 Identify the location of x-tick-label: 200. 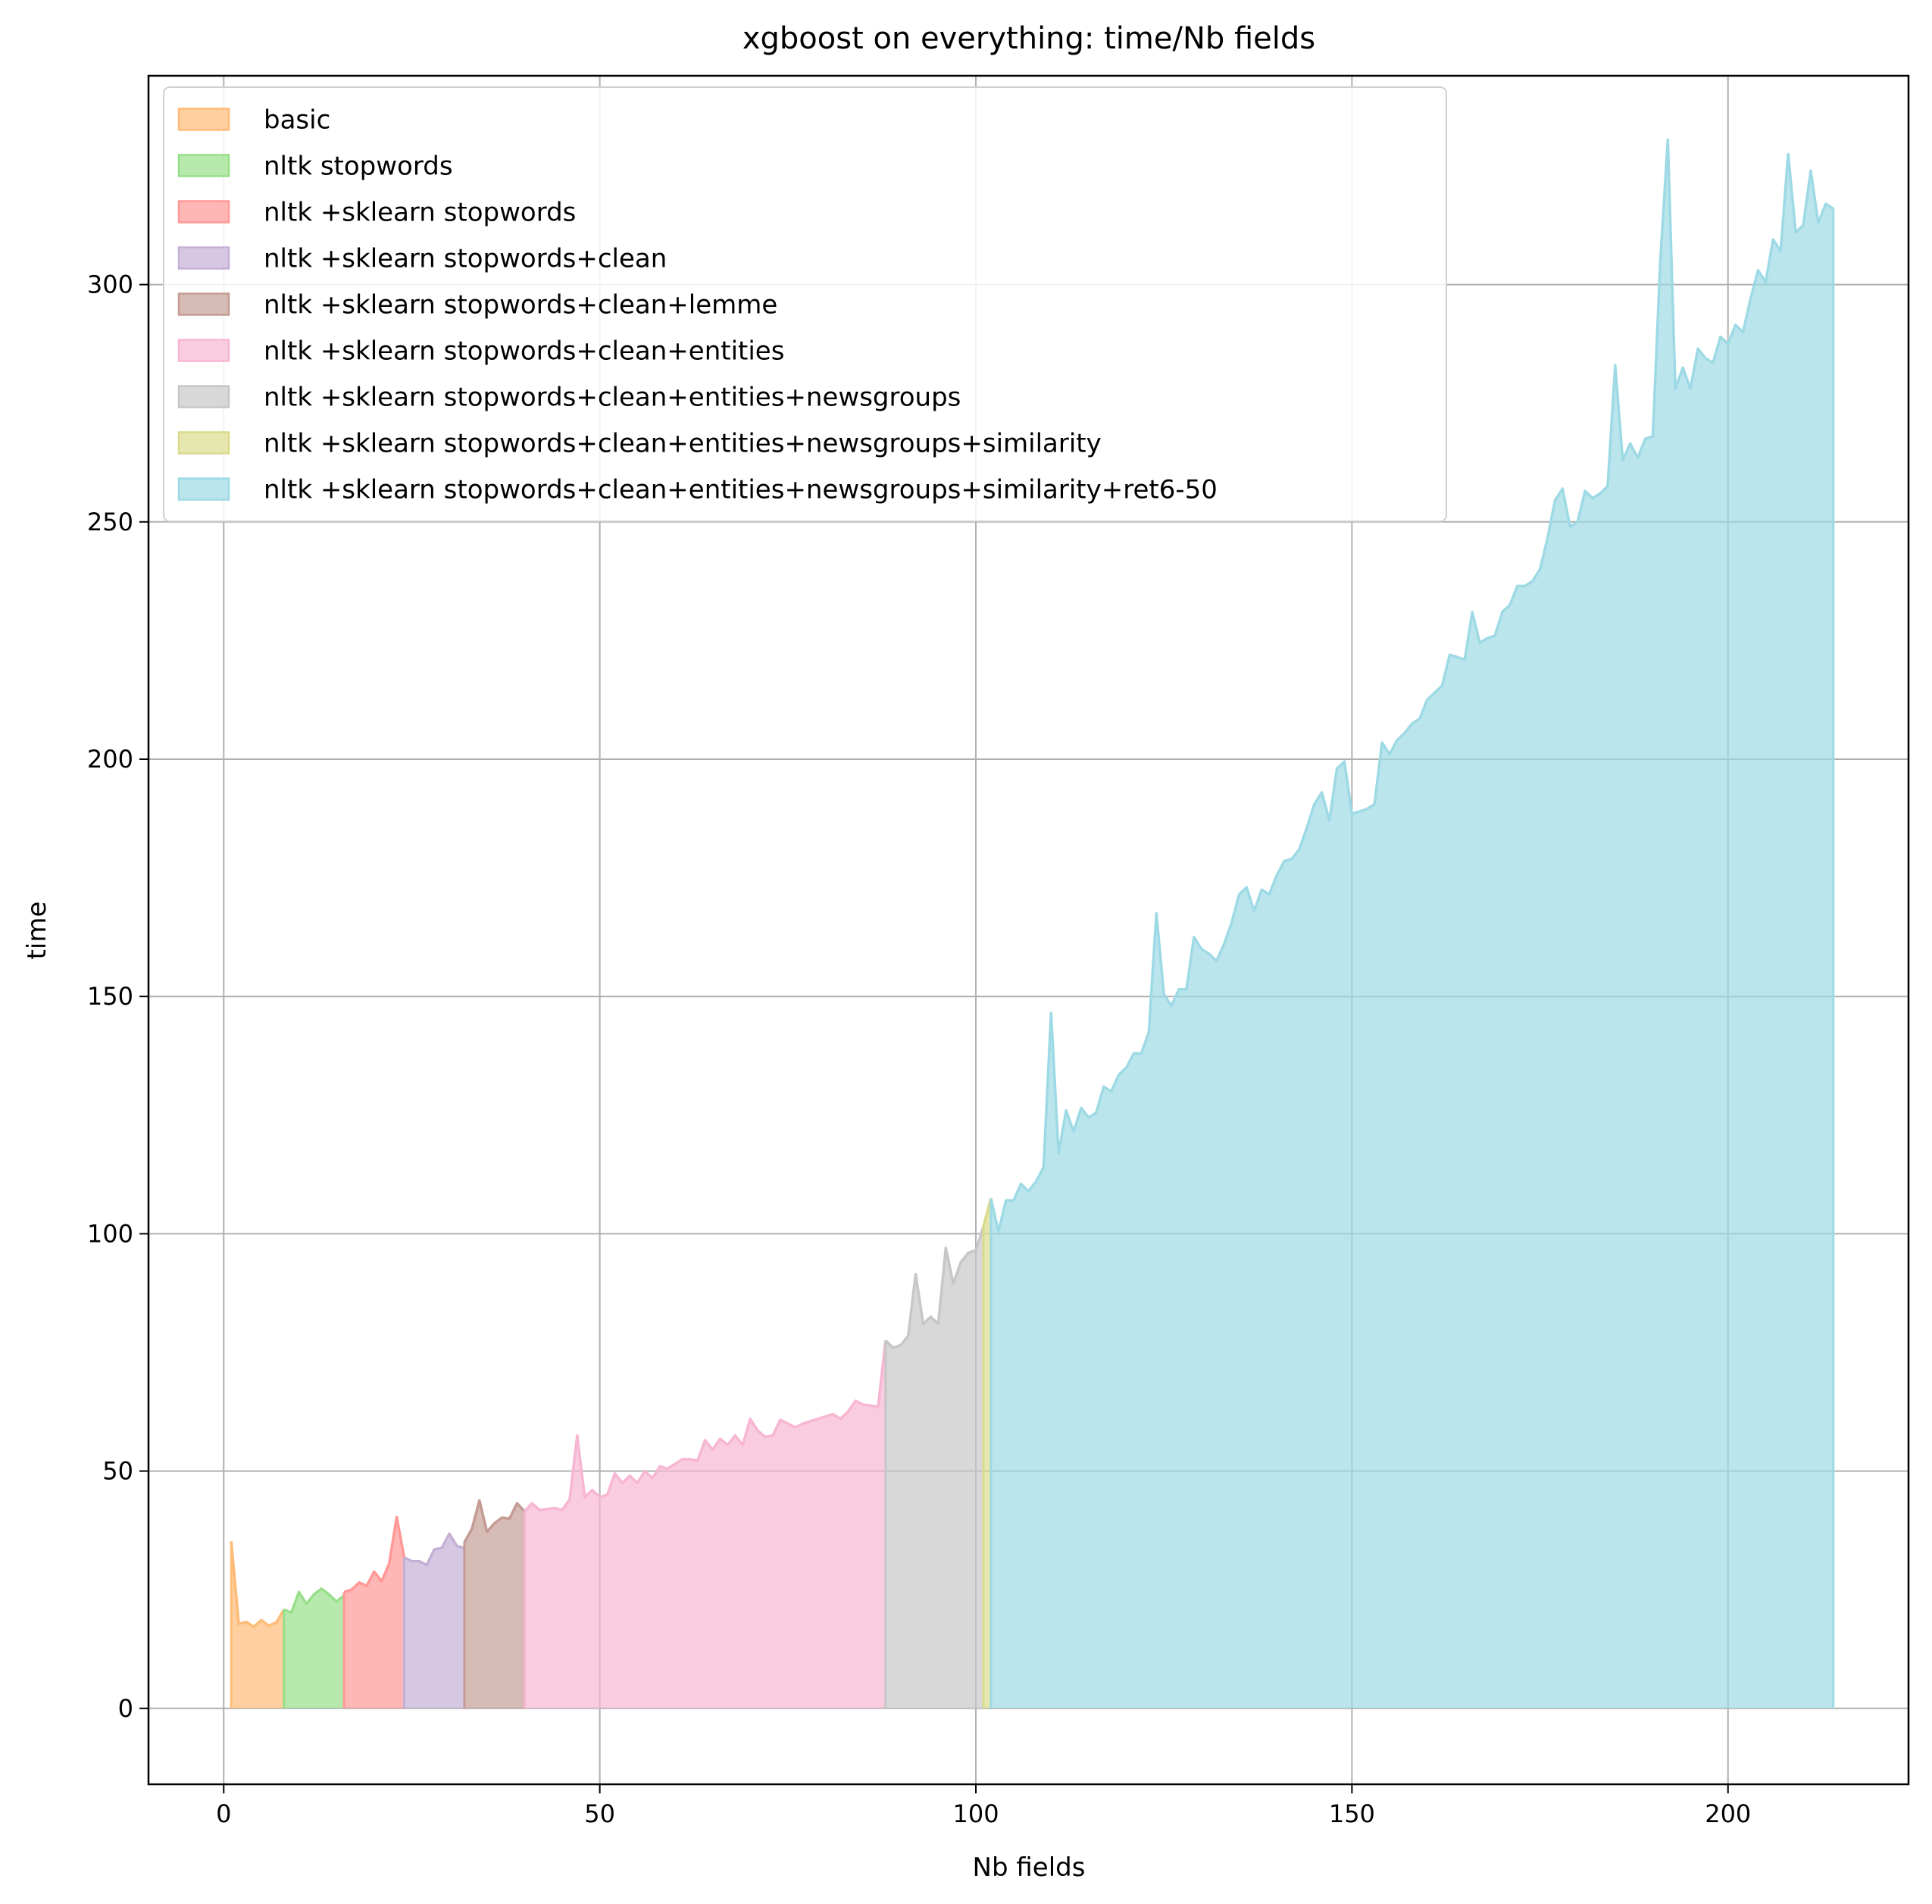
(1728, 1813).